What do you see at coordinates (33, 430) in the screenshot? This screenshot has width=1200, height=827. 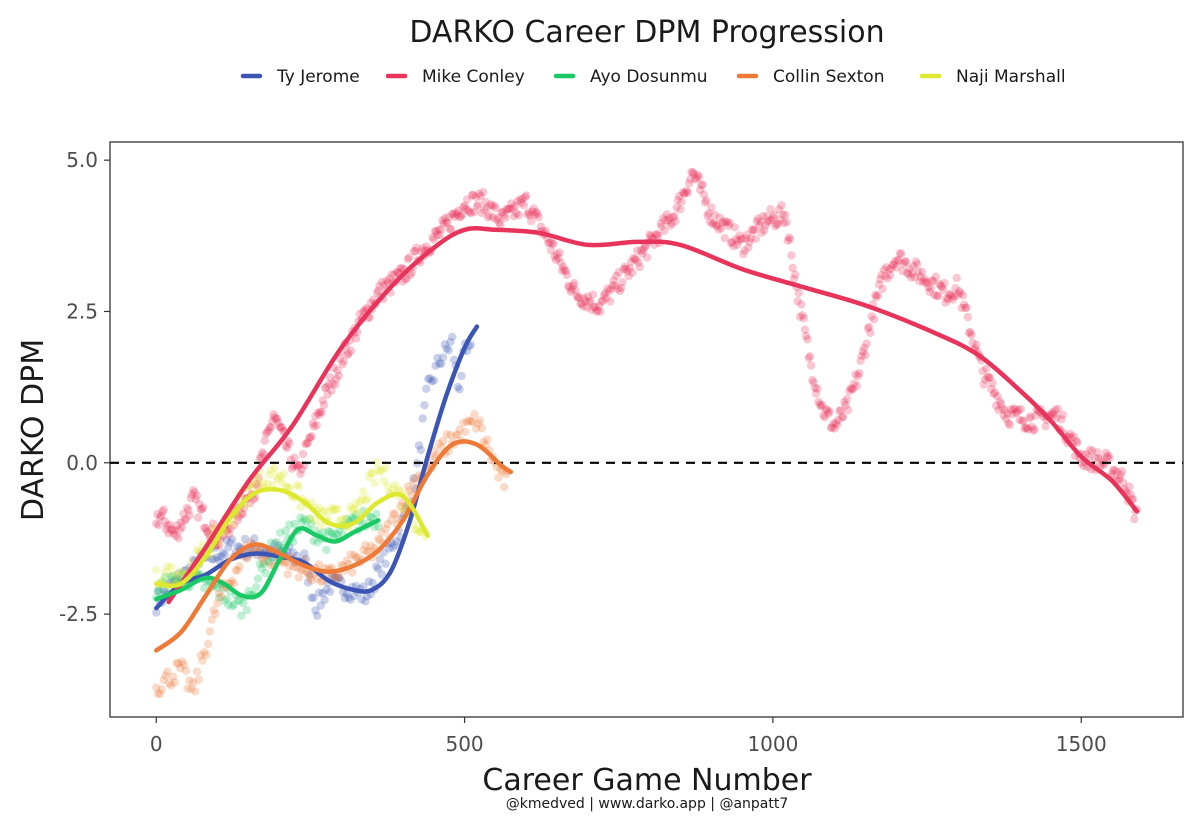 I see `y-axis-title: DARKO DPM` at bounding box center [33, 430].